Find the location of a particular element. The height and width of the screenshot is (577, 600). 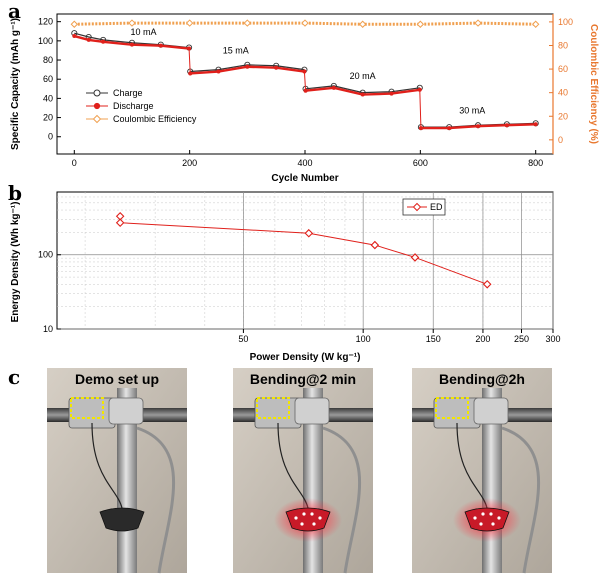

panel-a-legend: Charge Discharge Coulombic Efficiency is located at coordinates (141, 106).